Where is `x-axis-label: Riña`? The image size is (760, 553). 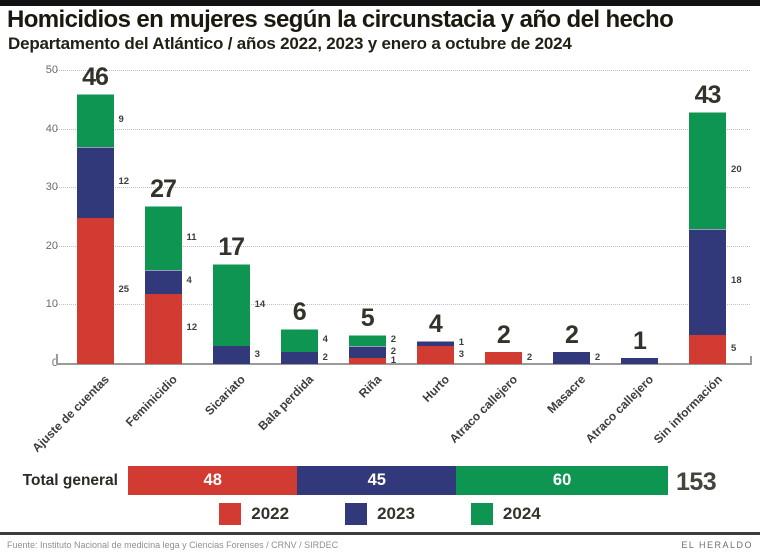
x-axis-label: Riña is located at coordinates (370, 386).